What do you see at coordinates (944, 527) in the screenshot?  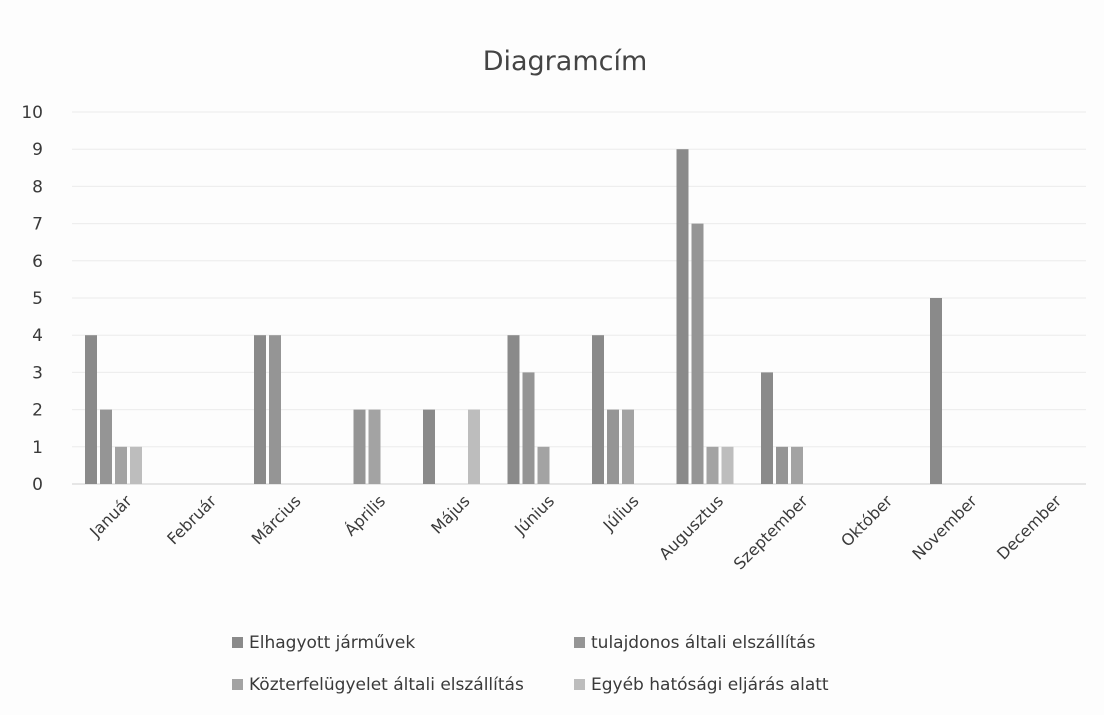 I see `x-tick-label: November` at bounding box center [944, 527].